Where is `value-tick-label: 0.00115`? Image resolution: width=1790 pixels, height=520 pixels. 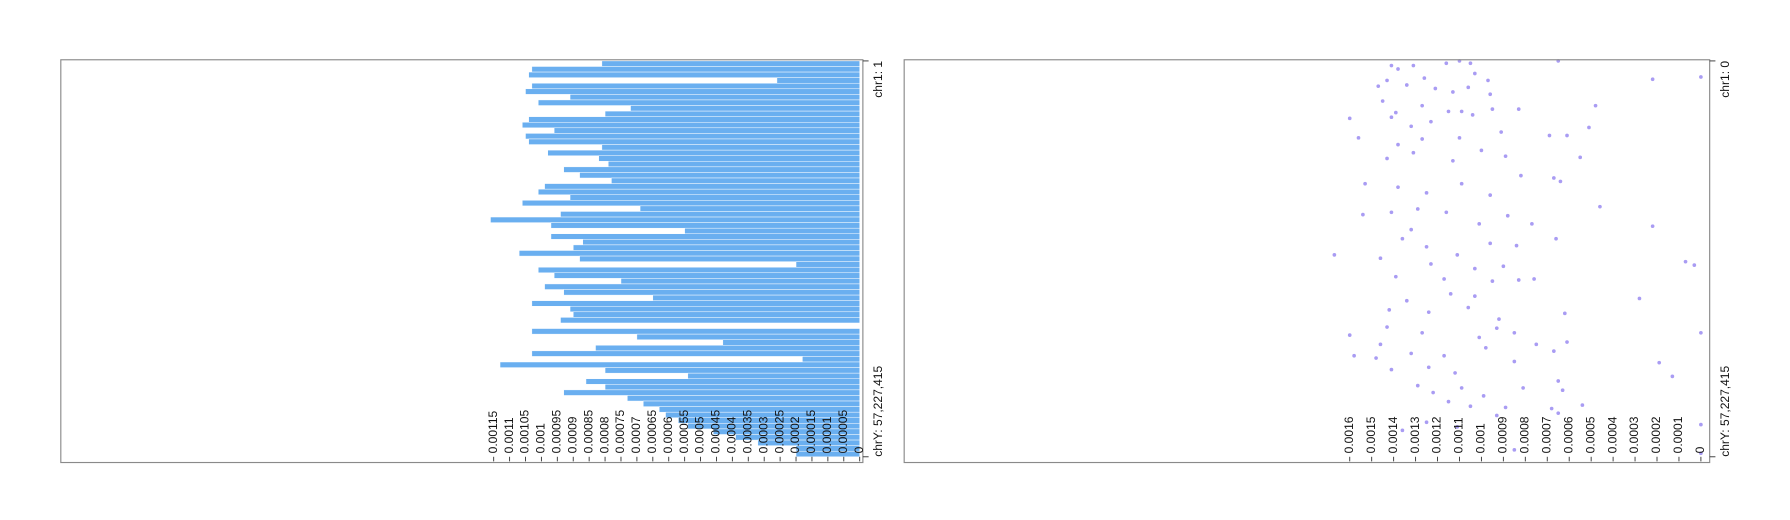 value-tick-label: 0.00115 is located at coordinates (493, 431).